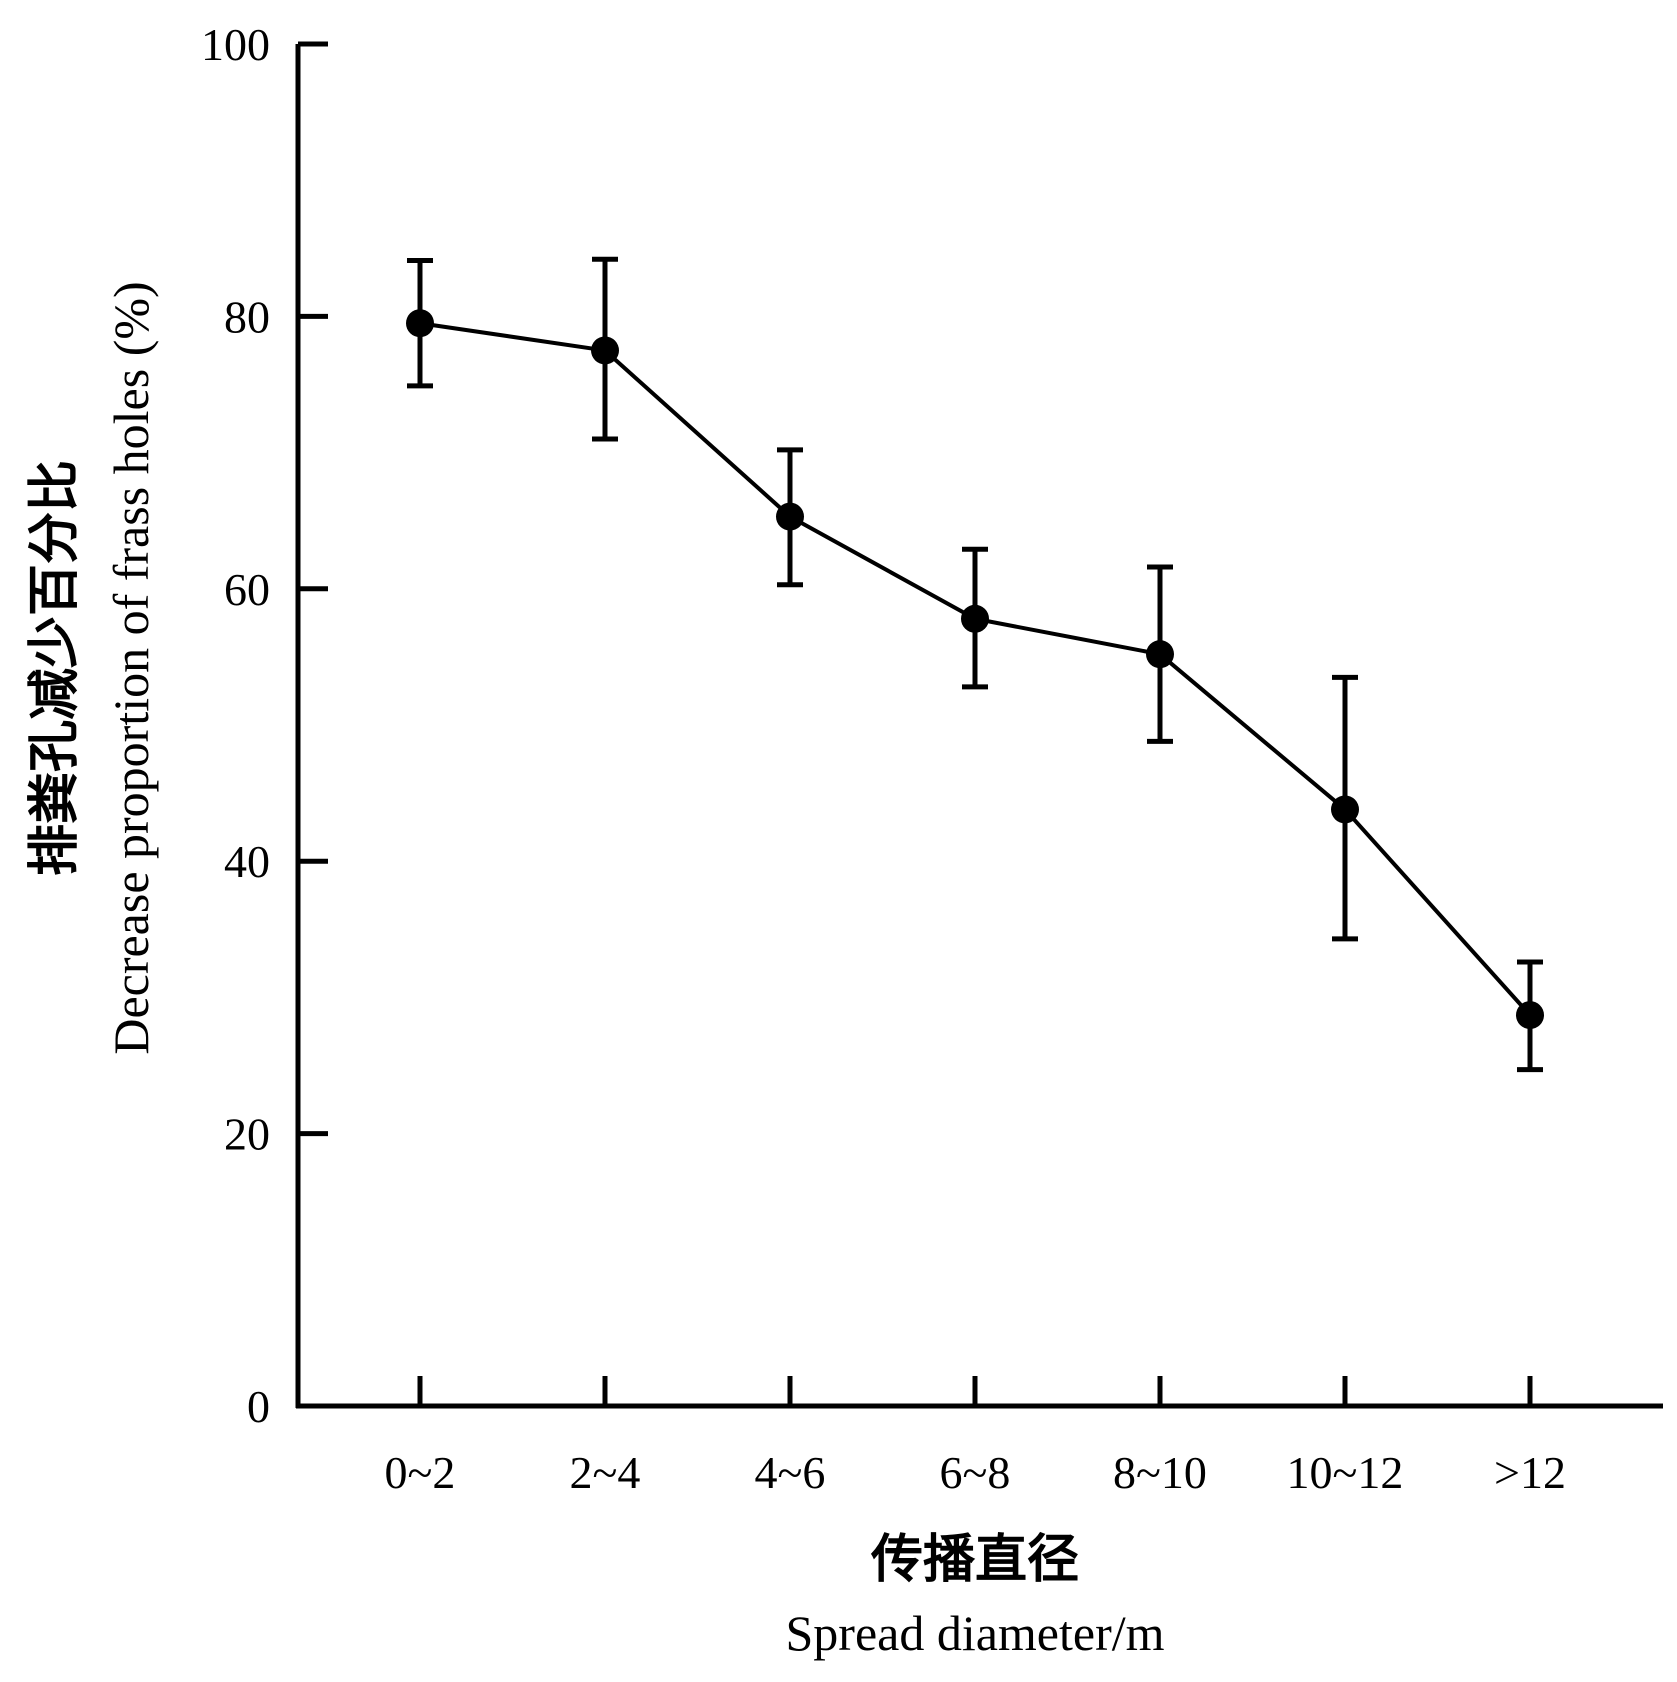  What do you see at coordinates (1530, 1472) in the screenshot?
I see `x-tick-label: >12` at bounding box center [1530, 1472].